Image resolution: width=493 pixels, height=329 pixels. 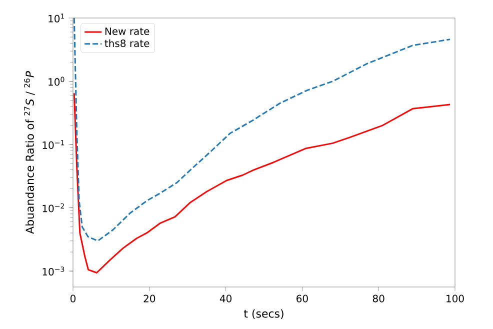 What do you see at coordinates (73, 298) in the screenshot?
I see `x-tick-label: 0` at bounding box center [73, 298].